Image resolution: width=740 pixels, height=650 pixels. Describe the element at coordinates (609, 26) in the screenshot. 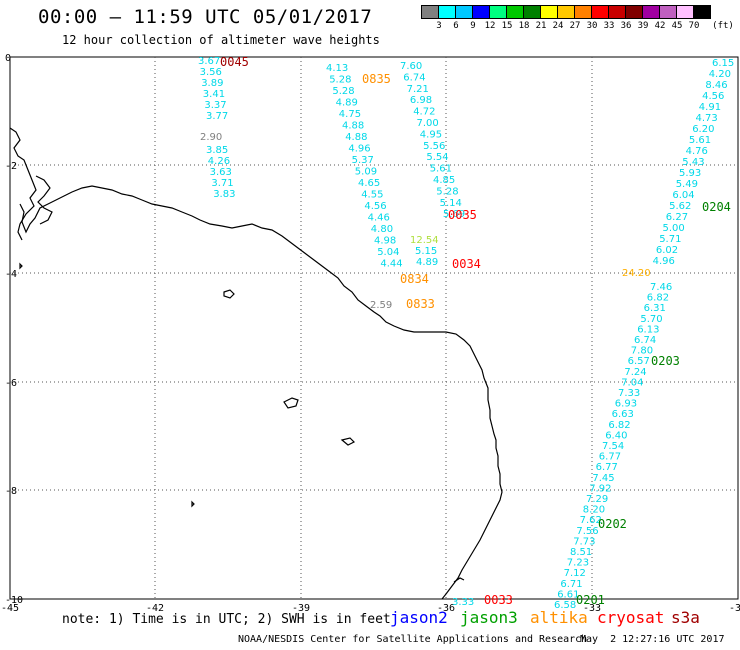

I see `colorbar-tick-label: 33` at that location.